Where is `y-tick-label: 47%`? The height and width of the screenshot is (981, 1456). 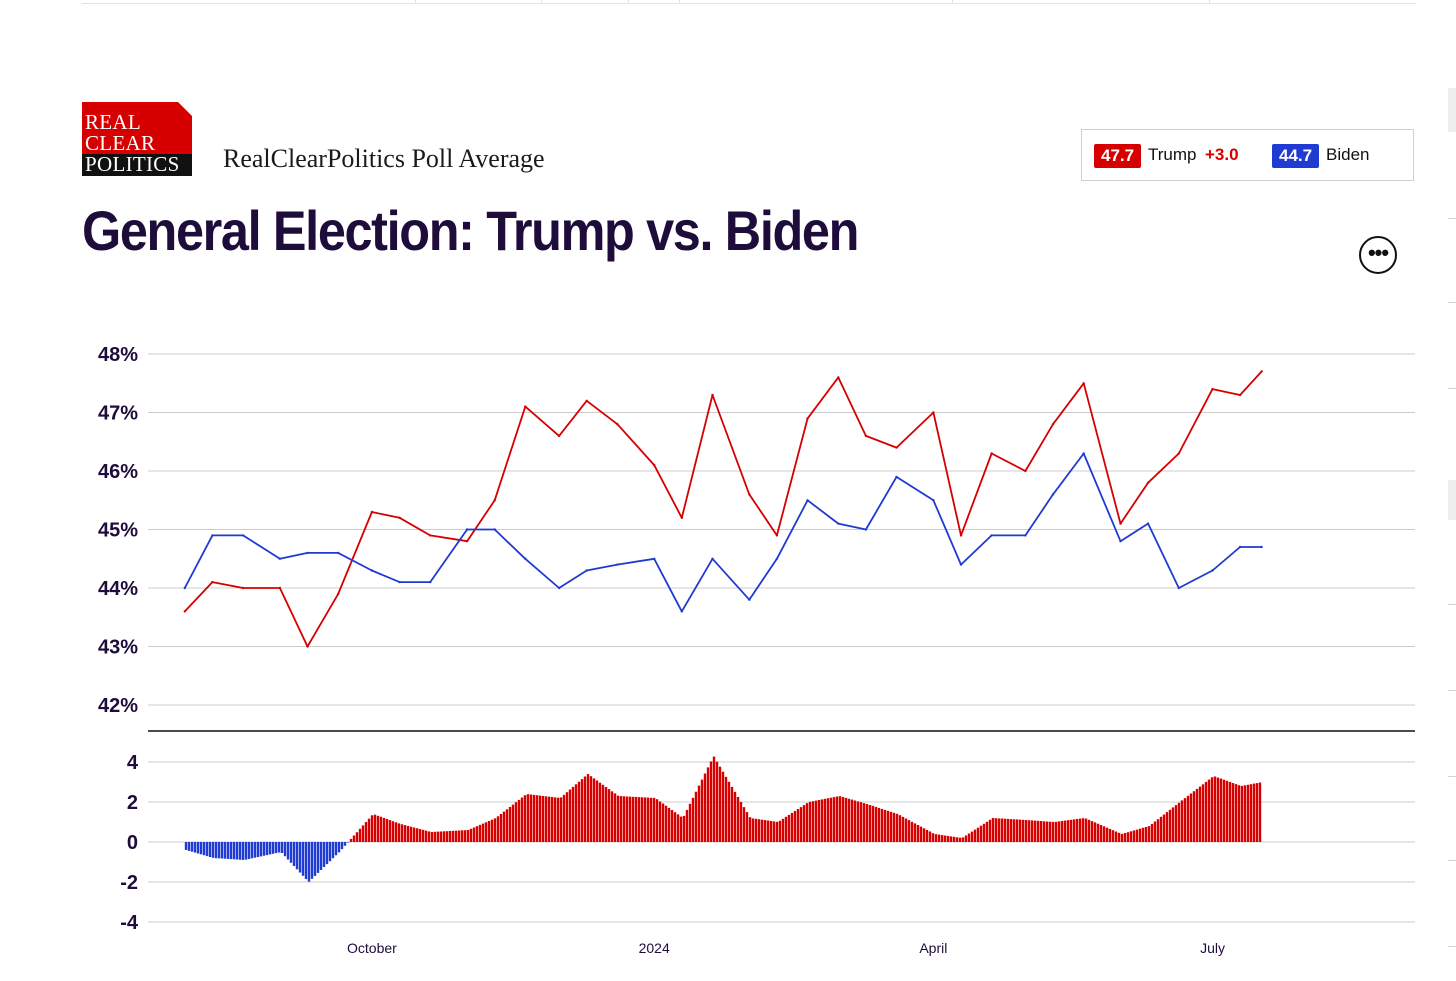
y-tick-label: 47% is located at coordinates (118, 414).